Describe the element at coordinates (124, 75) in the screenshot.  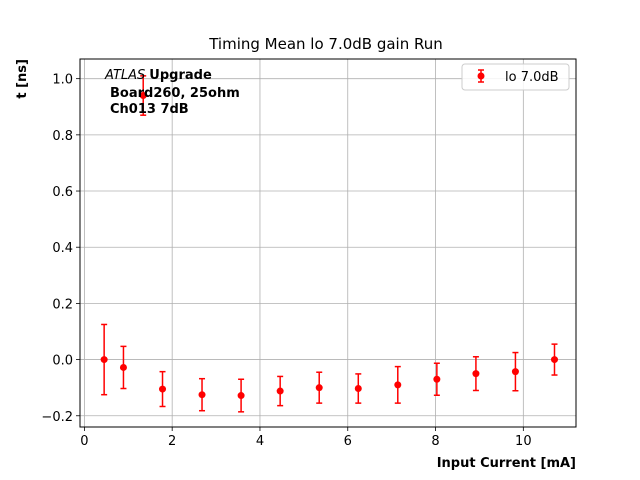
I see `annotation-atlas: ATLAS` at that location.